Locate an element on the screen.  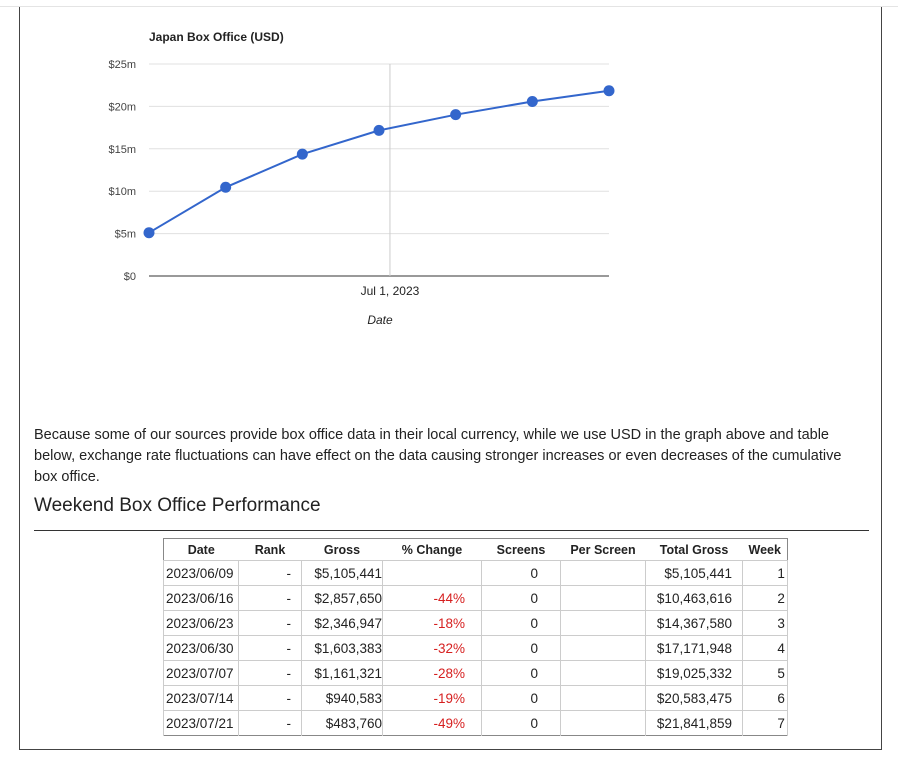
x-axis-ticks: Jul 1, 2023 is located at coordinates (390, 291).